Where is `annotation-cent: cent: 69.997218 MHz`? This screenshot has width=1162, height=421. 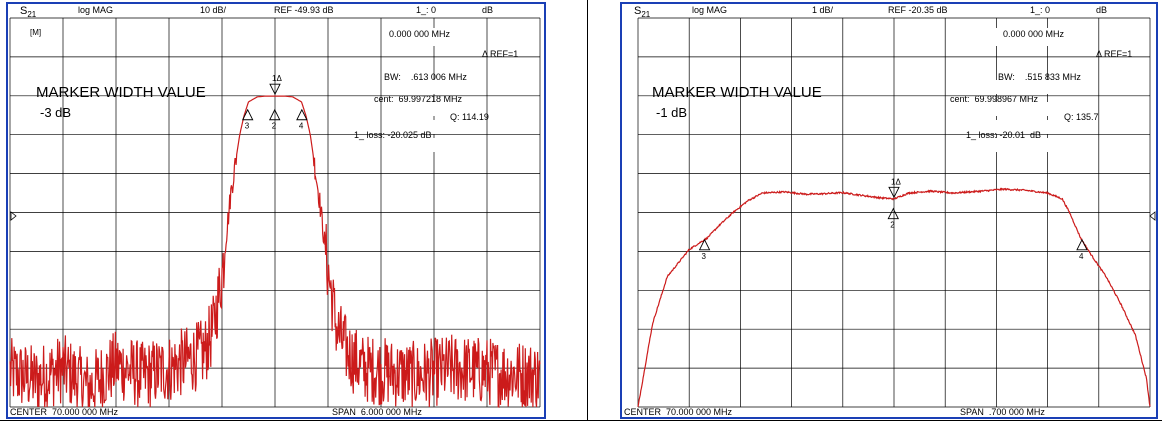
annotation-cent: cent: 69.997218 MHz is located at coordinates (418, 99).